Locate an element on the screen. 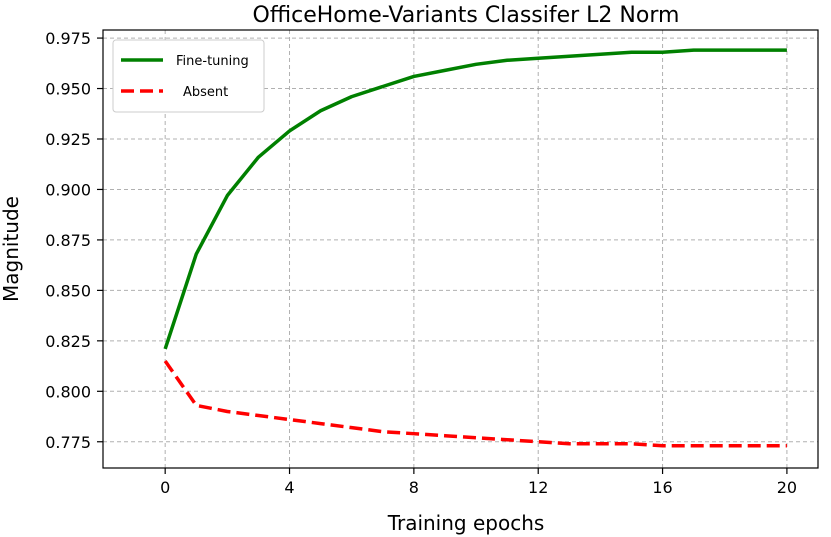  series-line-absent is located at coordinates (475, 404).